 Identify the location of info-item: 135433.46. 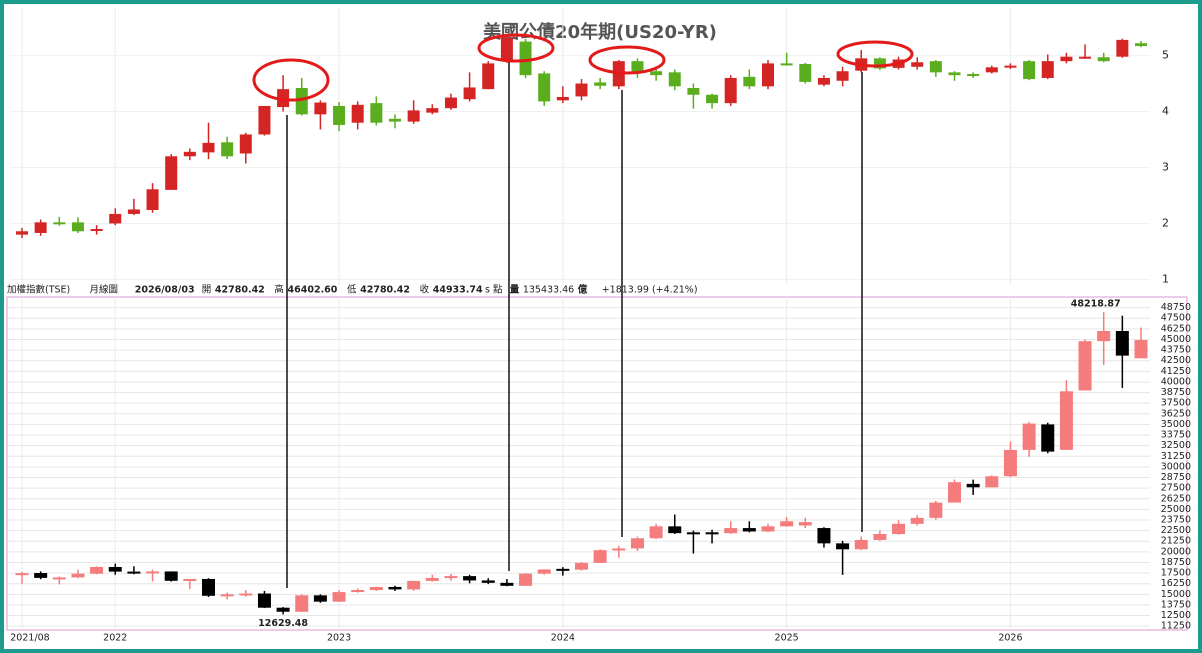
(548, 290).